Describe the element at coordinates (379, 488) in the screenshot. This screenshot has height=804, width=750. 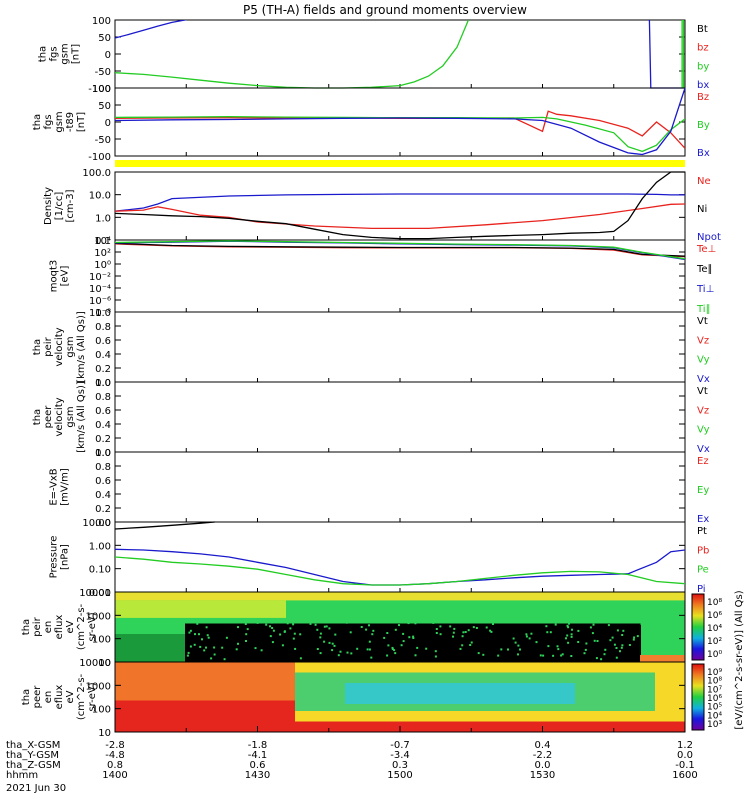
I see `panel-7: 1.00.80.60.40.20.0E=-VxB [mV/m]EzEyEx` at that location.